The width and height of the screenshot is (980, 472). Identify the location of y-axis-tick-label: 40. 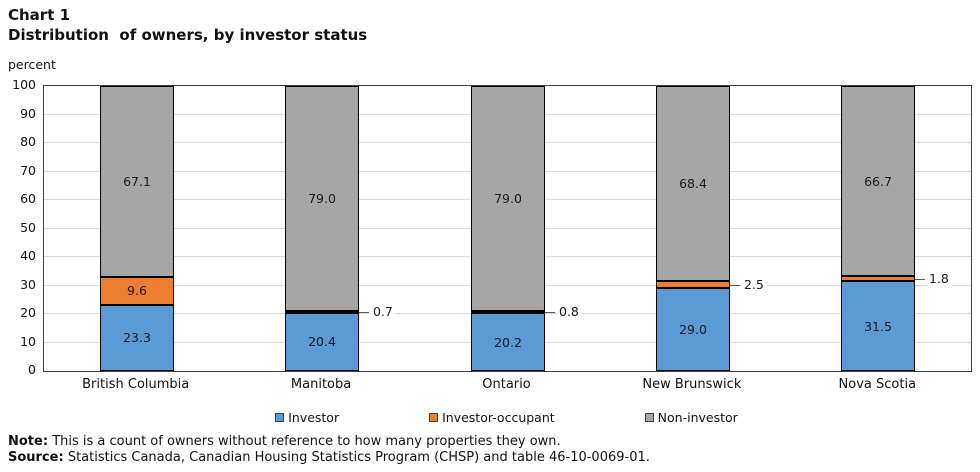
(28, 255).